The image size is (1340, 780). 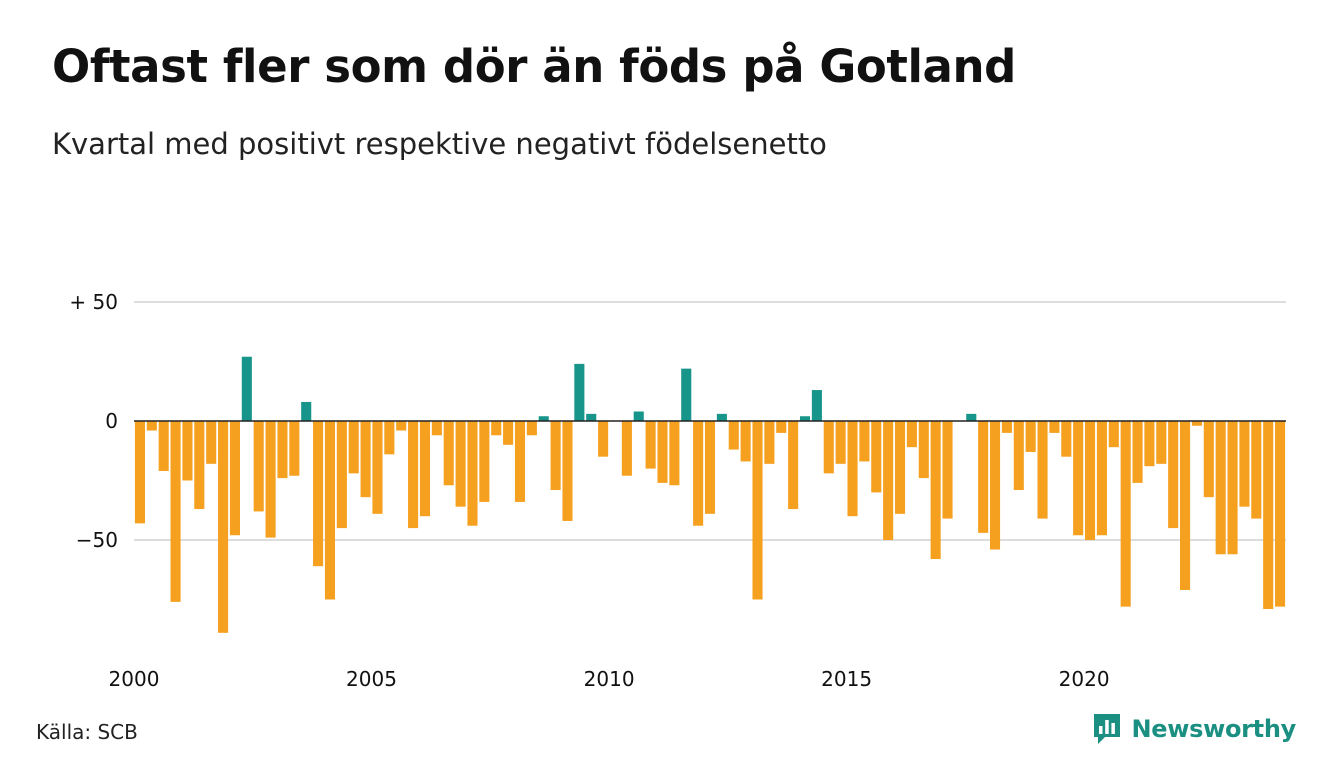 What do you see at coordinates (609, 679) in the screenshot?
I see `x-tick-label: 2010` at bounding box center [609, 679].